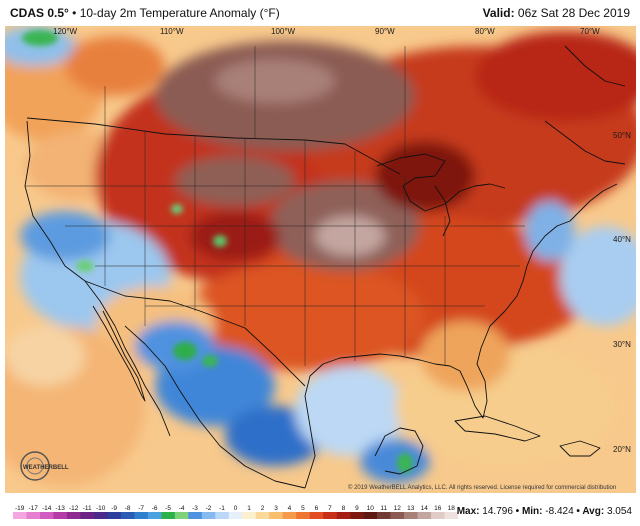  I want to click on lon-label-80: 80°W, so click(485, 31).